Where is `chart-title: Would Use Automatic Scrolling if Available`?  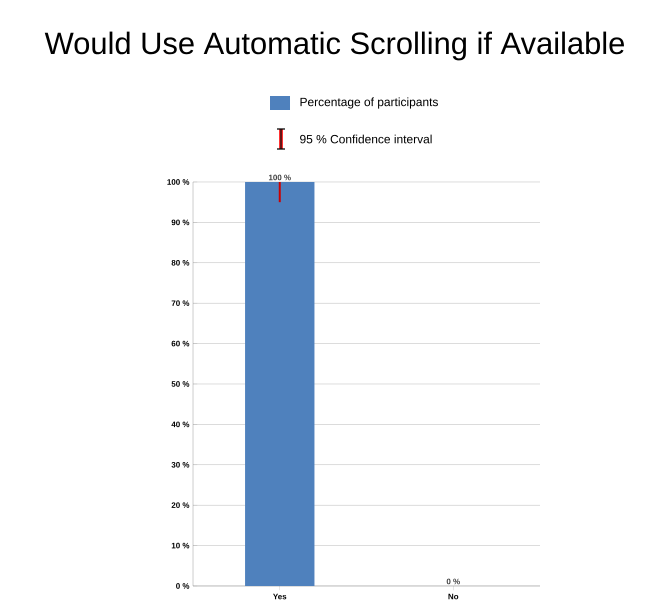
chart-title: Would Use Automatic Scrolling if Available is located at coordinates (334, 46).